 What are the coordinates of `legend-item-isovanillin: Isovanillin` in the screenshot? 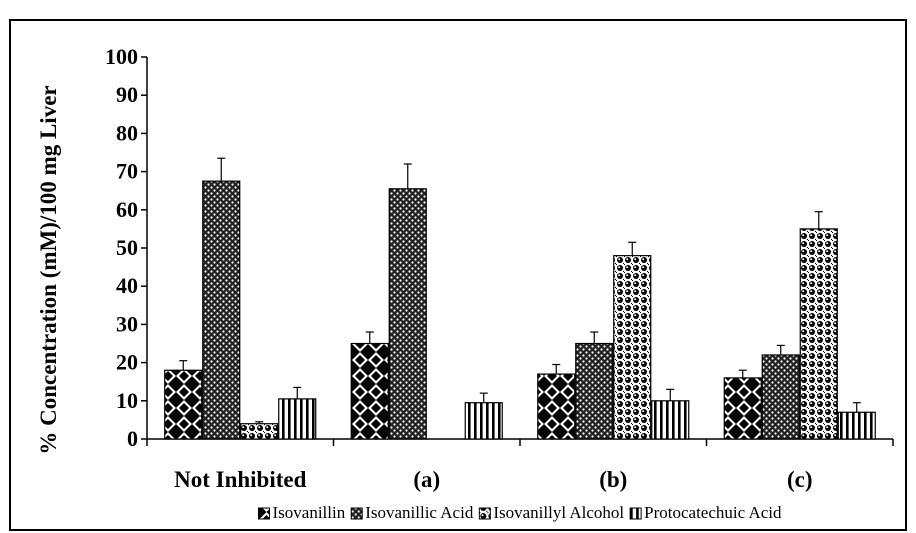 It's located at (301, 512).